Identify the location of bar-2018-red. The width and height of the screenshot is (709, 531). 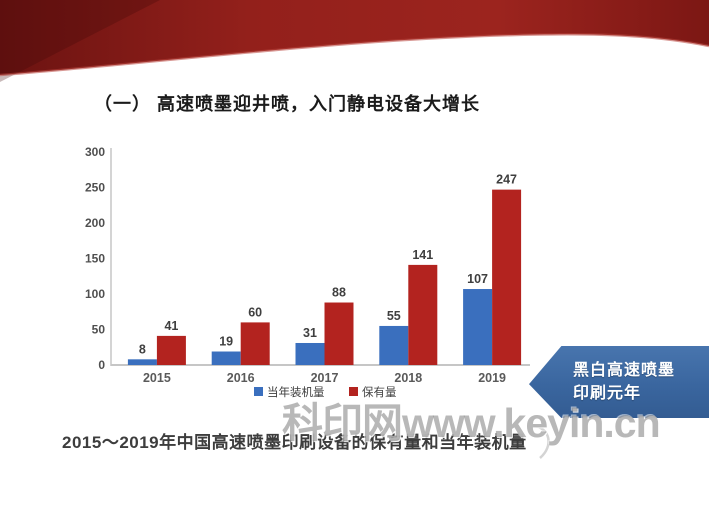
(423, 314).